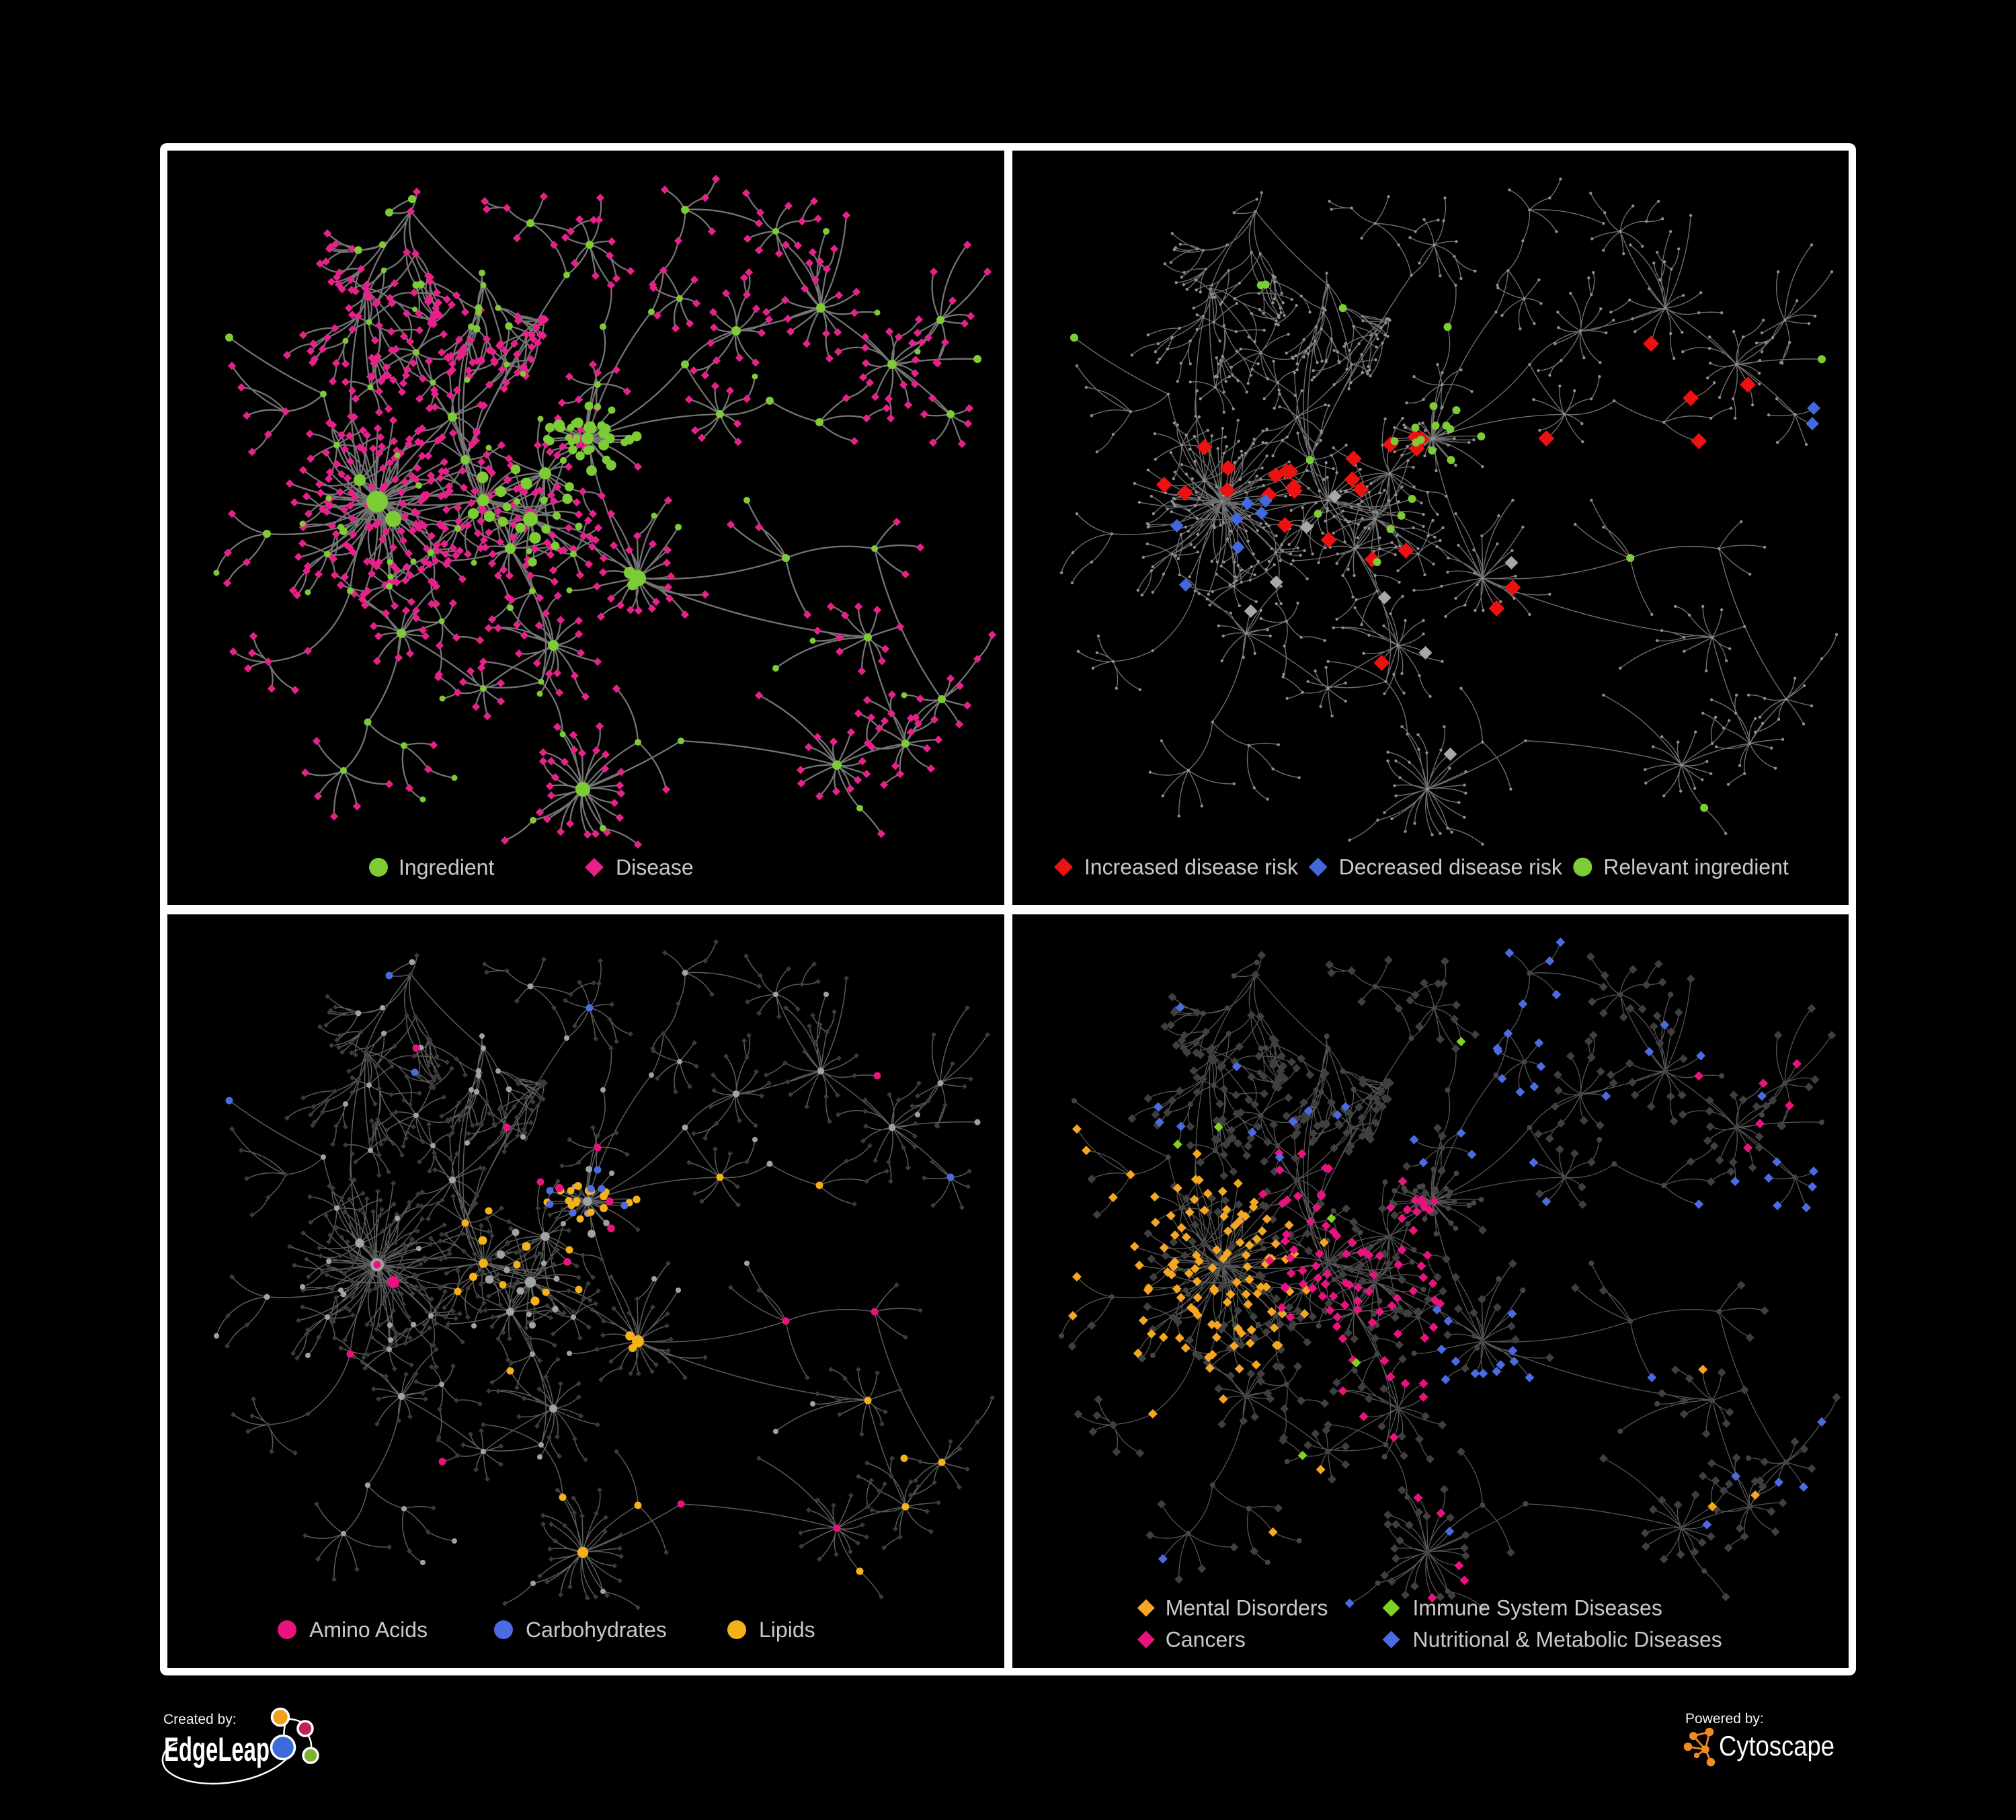  Describe the element at coordinates (446, 867) in the screenshot. I see `svg-text: Ingredient` at that location.